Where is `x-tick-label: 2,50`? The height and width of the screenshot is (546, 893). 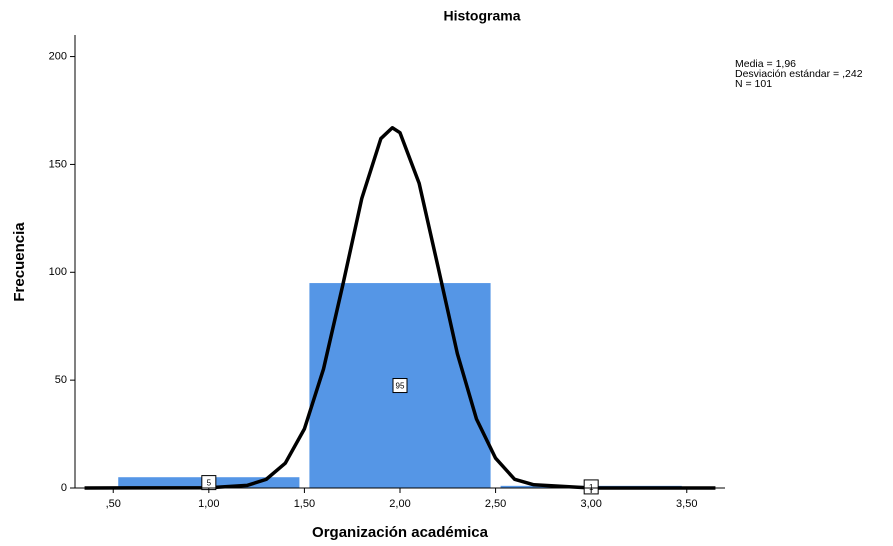
x-tick-label: 2,50 is located at coordinates (495, 504).